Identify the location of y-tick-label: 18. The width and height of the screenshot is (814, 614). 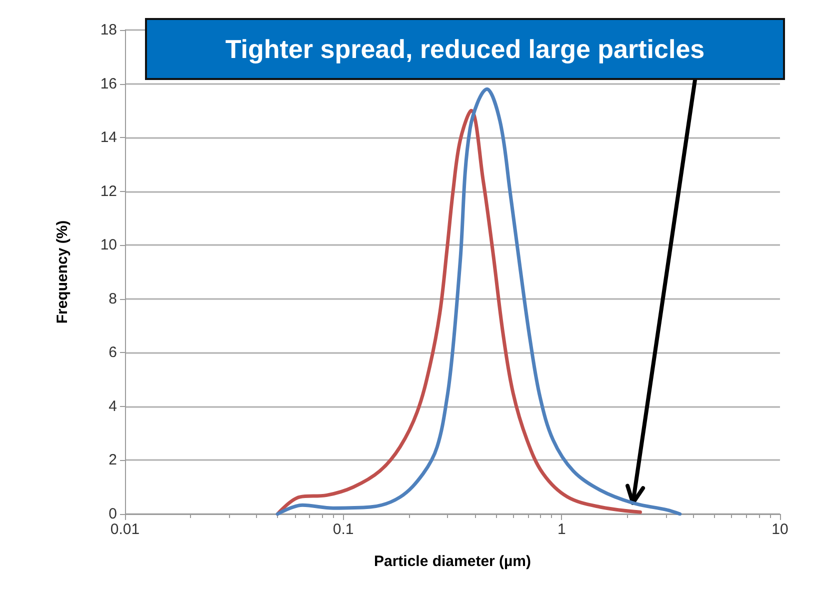
(108, 30).